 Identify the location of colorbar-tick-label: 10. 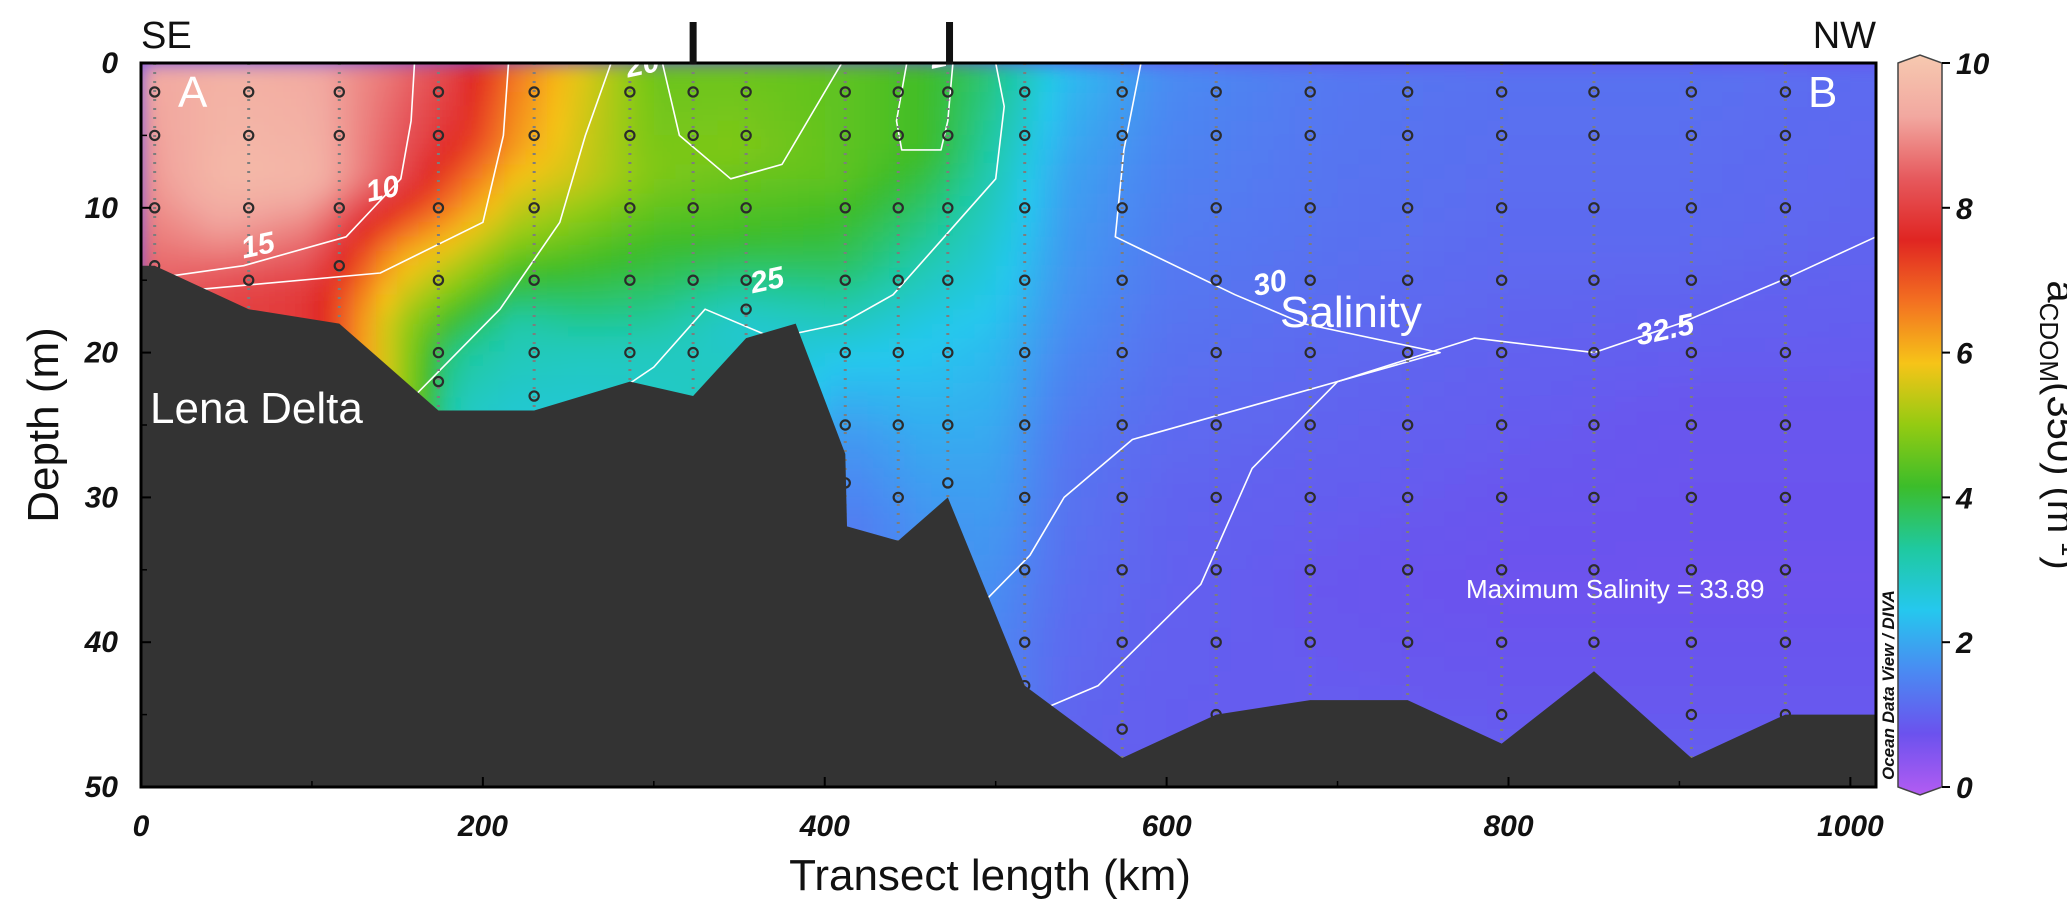
(1973, 64).